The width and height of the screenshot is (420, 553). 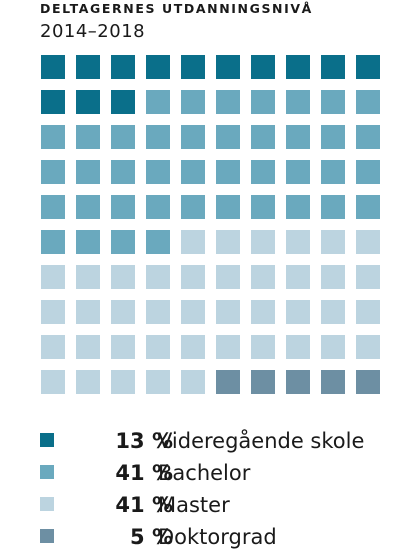 I want to click on legend-label: Doktorgrad, so click(x=217, y=537).